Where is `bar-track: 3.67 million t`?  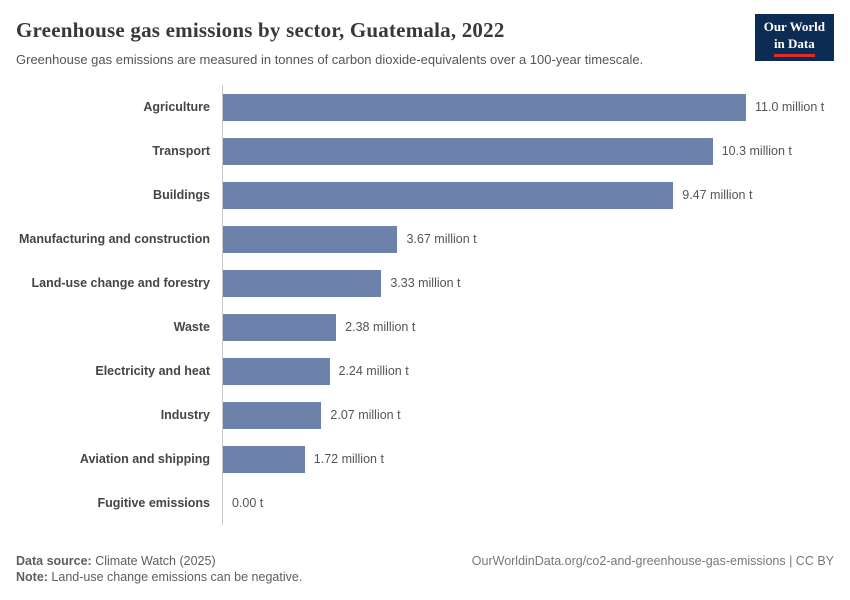
bar-track: 3.67 million t is located at coordinates (528, 239).